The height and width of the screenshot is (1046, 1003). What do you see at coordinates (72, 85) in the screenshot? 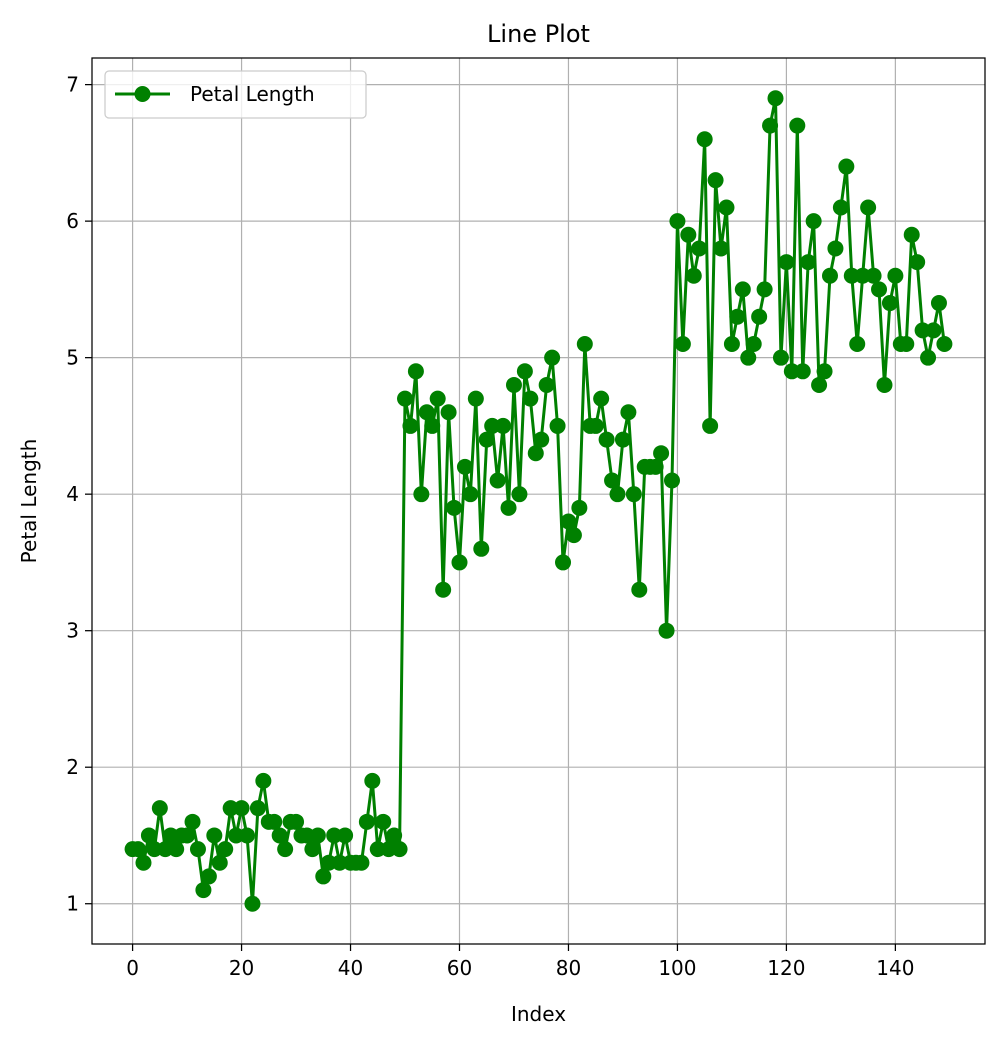
I see `y-tick-label: 7` at bounding box center [72, 85].